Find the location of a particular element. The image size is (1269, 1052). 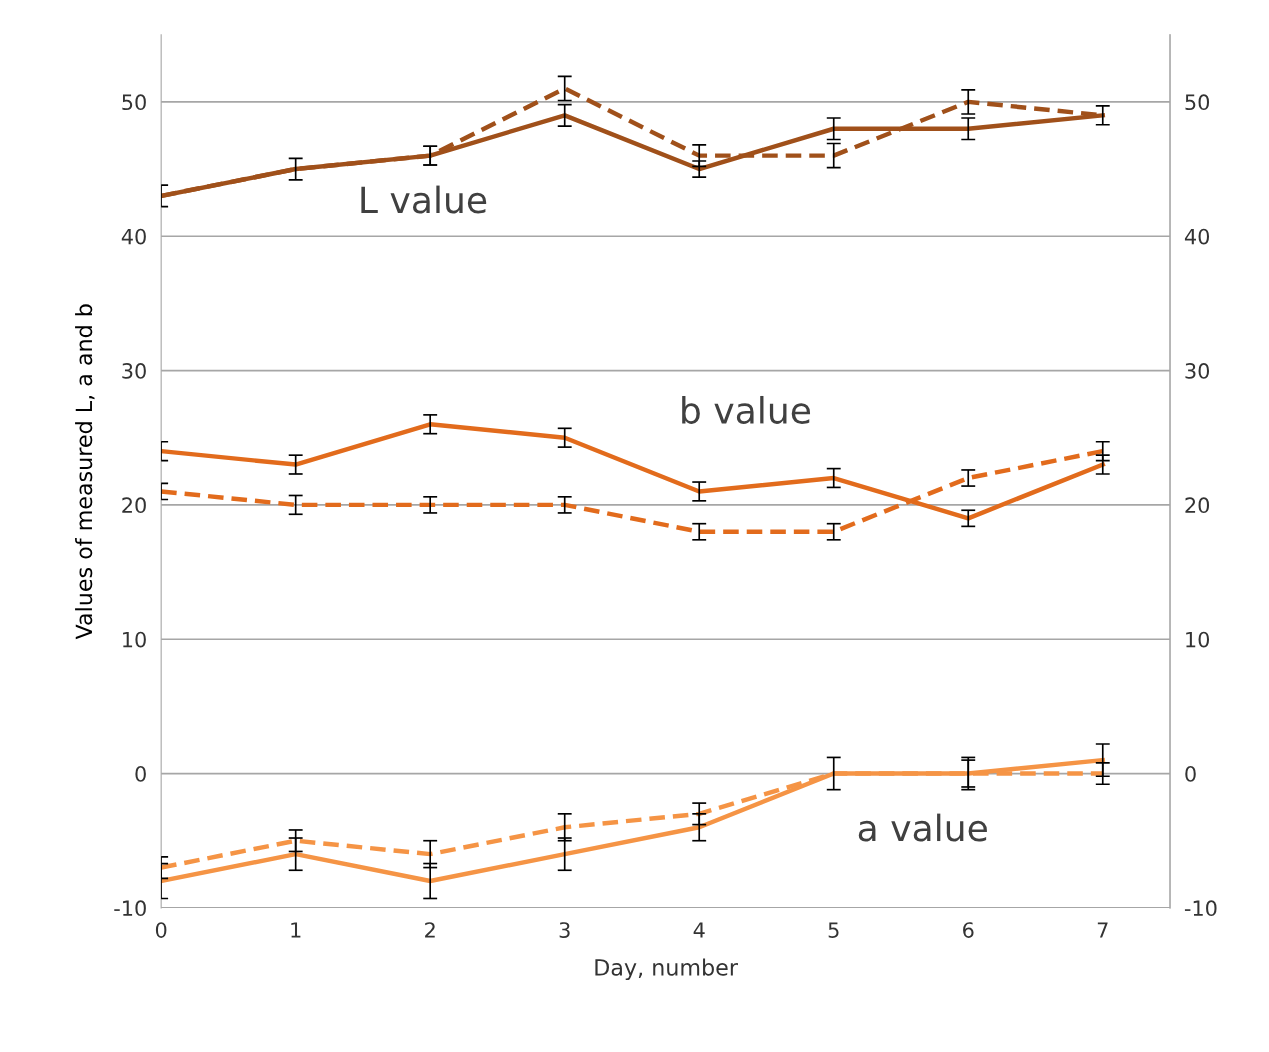

annotation: a value is located at coordinates (922, 827).